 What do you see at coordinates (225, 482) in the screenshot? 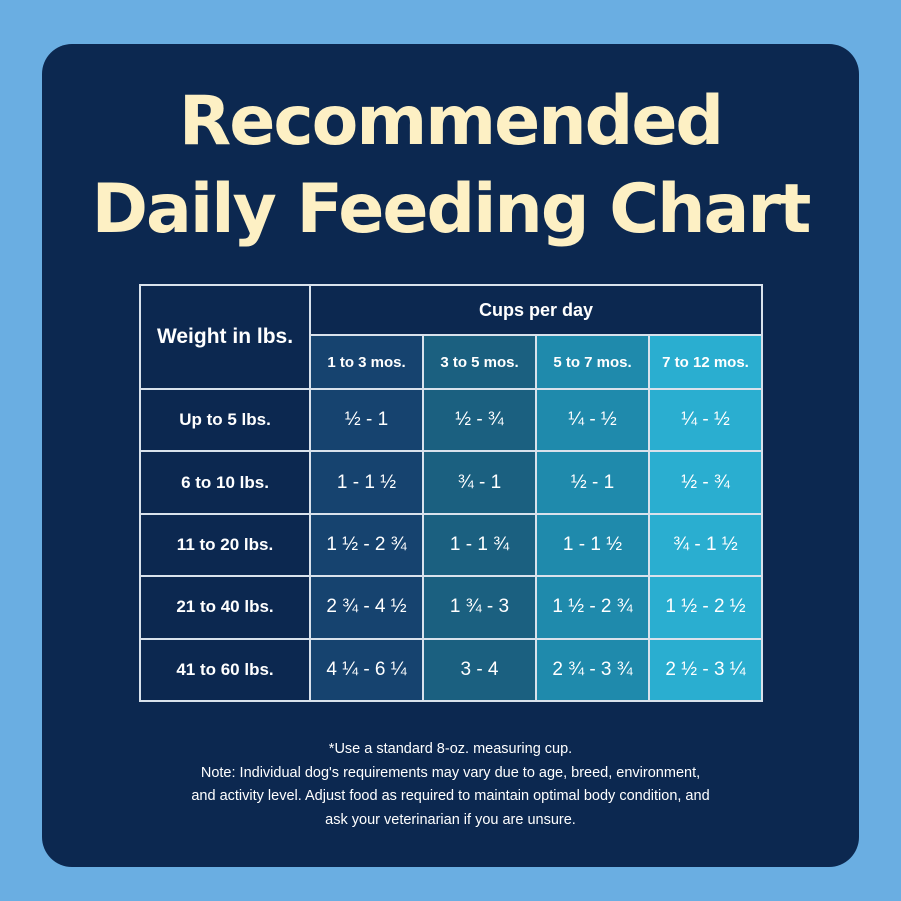
I see `row-label: 6 to 10 lbs.` at bounding box center [225, 482].